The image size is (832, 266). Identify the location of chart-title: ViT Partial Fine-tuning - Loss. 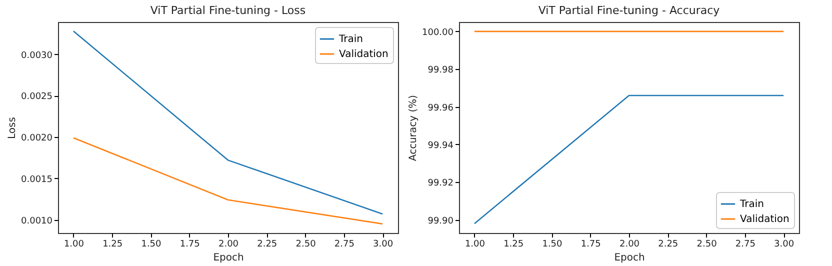
(228, 10).